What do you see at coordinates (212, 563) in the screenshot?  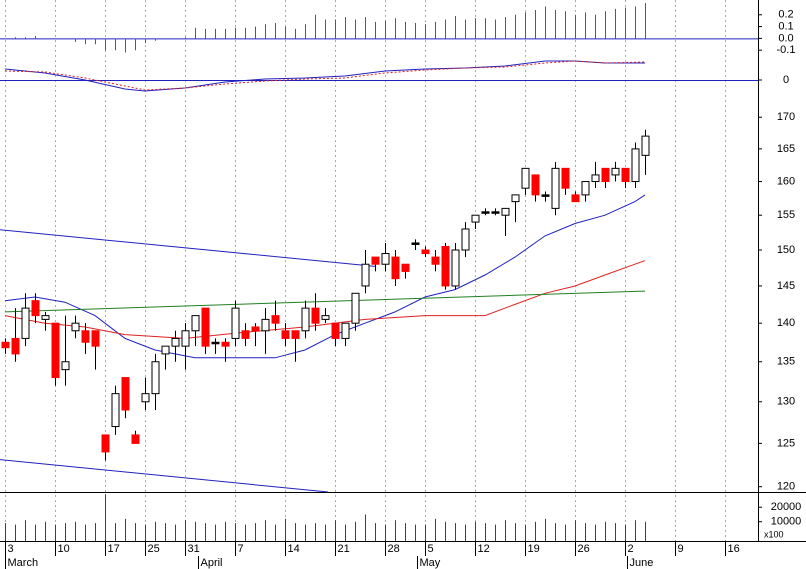 I see `month-label: April` at bounding box center [212, 563].